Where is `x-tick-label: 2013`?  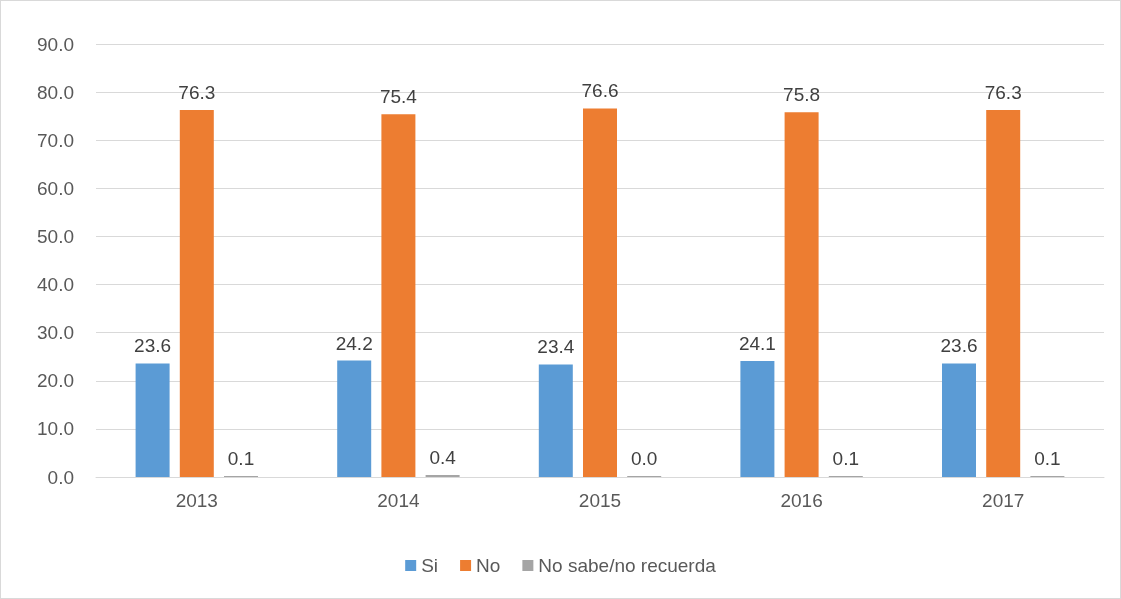 x-tick-label: 2013 is located at coordinates (196, 500).